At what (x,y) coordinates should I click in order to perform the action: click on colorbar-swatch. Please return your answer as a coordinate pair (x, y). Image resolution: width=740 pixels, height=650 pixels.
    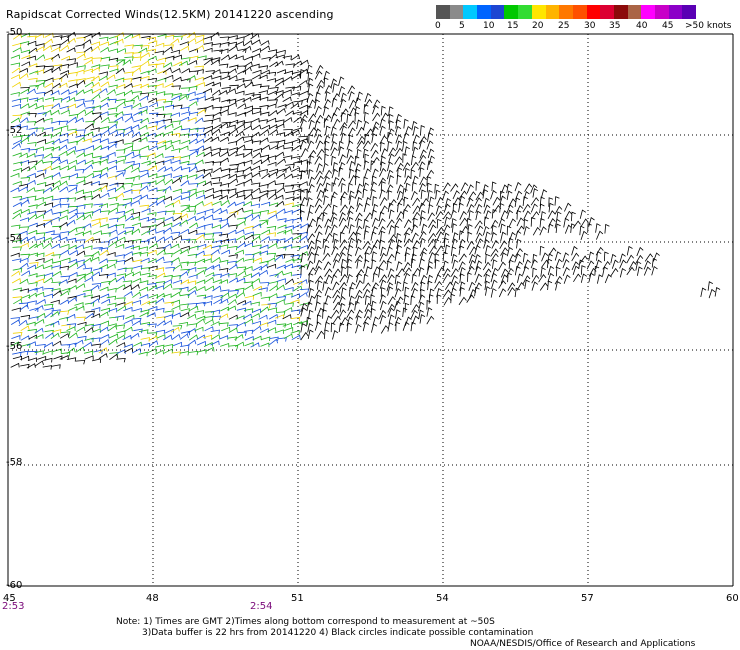
    Looking at the image, I should click on (675, 12).